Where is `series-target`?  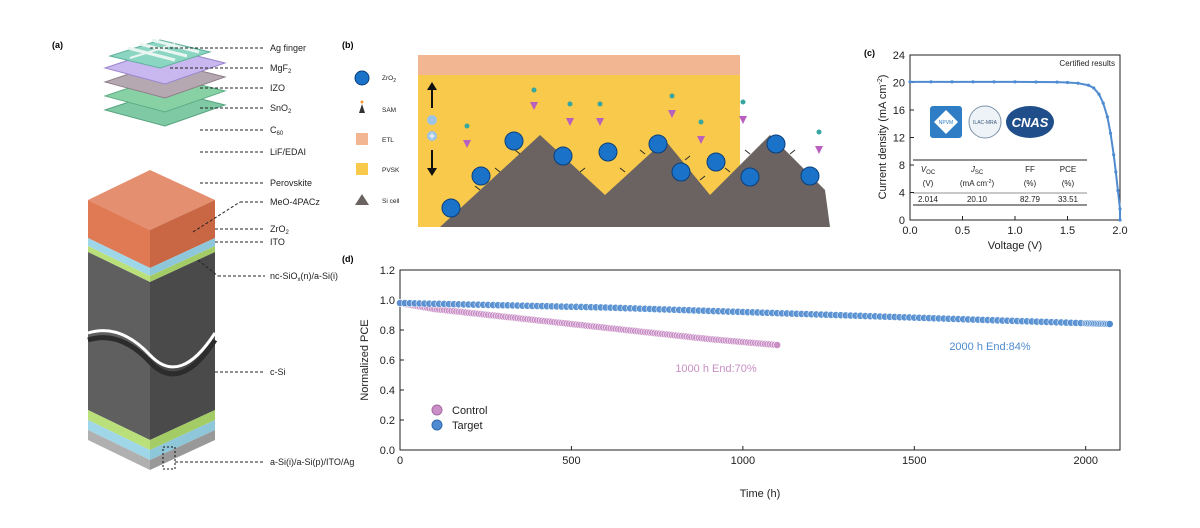 series-target is located at coordinates (755, 313).